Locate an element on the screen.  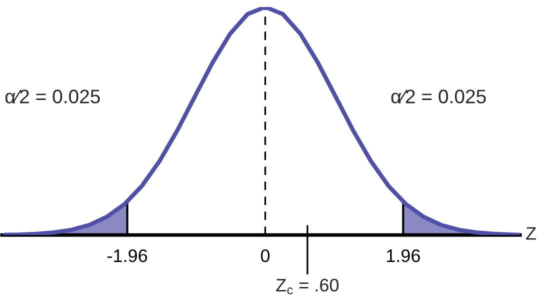
x-tick-label: -1.96 is located at coordinates (128, 255).